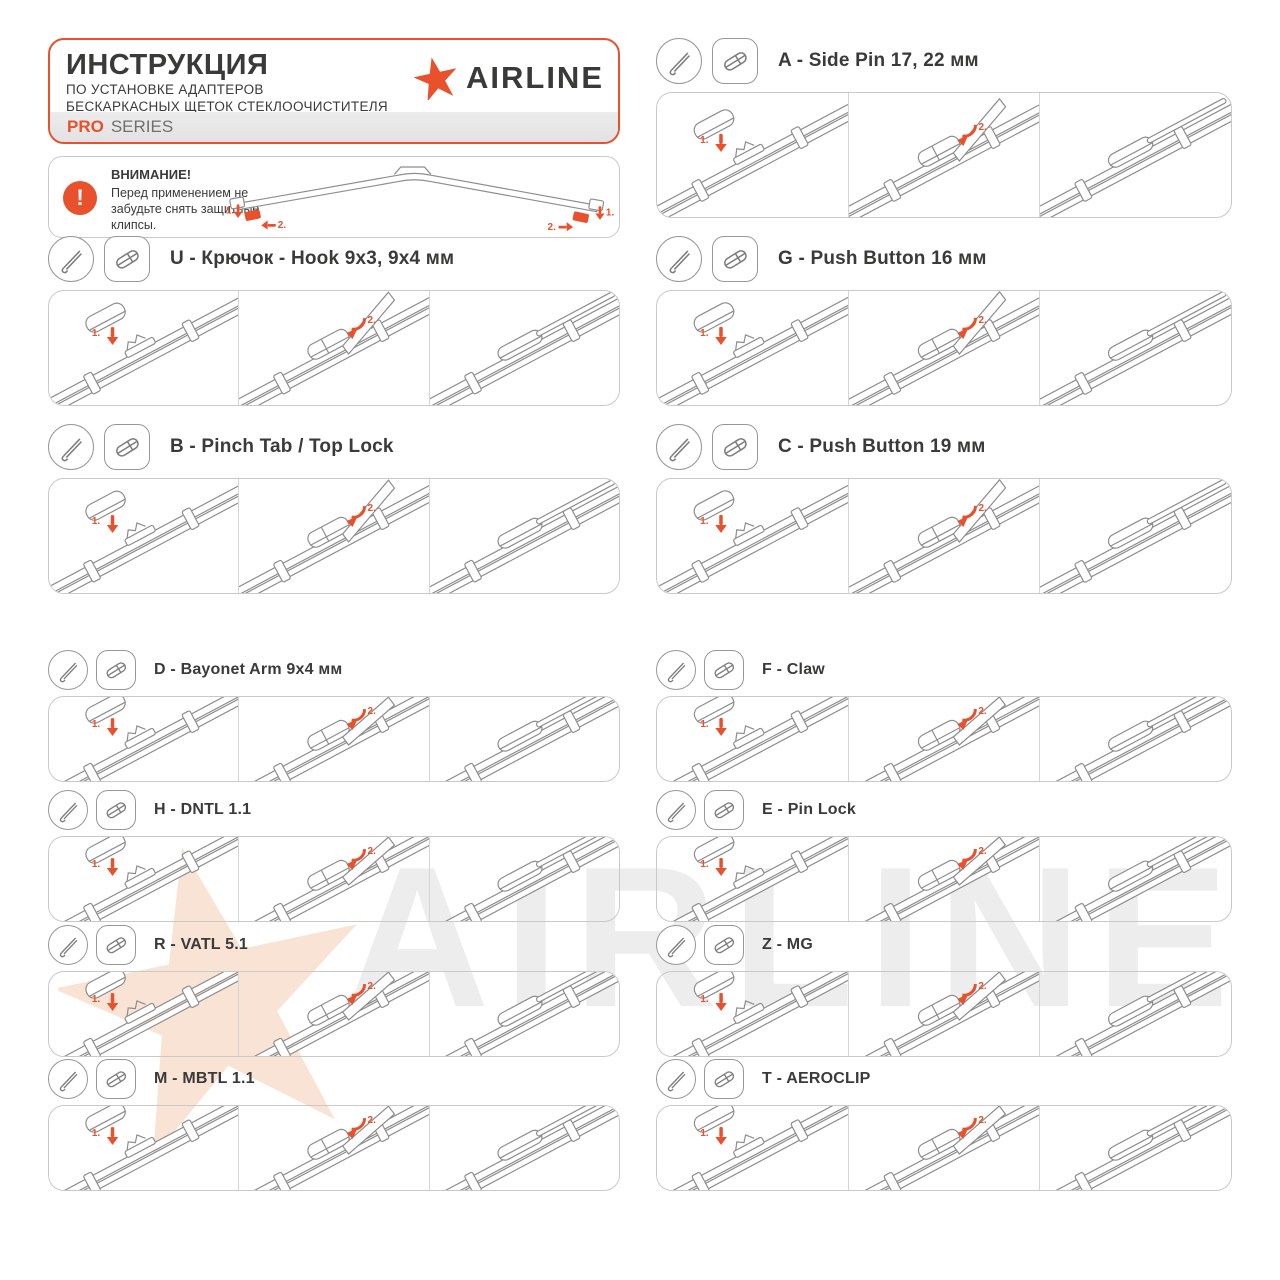 Image resolution: width=1280 pixels, height=1280 pixels. I want to click on section-Z: Z - MG 1., so click(944, 991).